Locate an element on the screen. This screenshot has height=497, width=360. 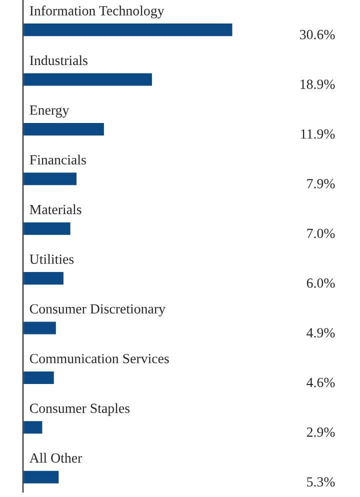
data-label: 11.9% is located at coordinates (318, 134).